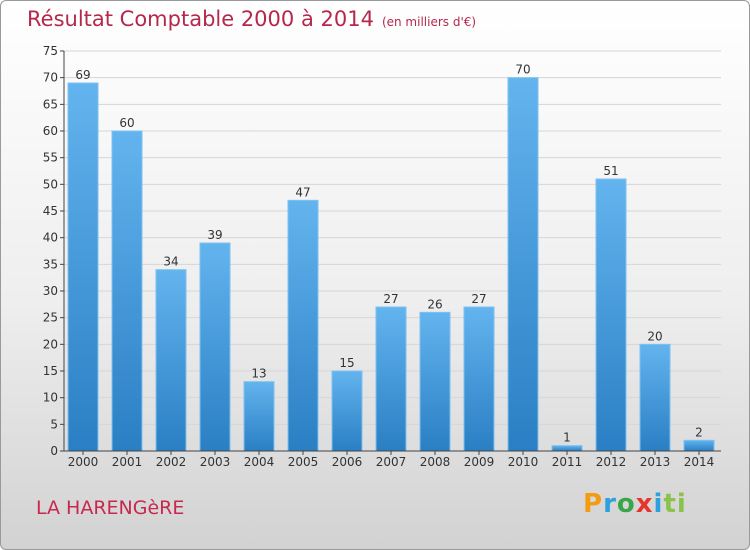  What do you see at coordinates (50, 344) in the screenshot?
I see `y-tick-label: 20` at bounding box center [50, 344].